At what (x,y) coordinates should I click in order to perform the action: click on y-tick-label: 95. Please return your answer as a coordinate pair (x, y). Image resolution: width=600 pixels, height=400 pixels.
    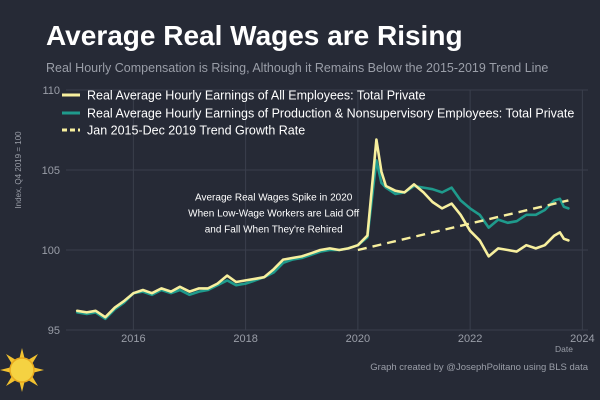
    Looking at the image, I should click on (54, 331).